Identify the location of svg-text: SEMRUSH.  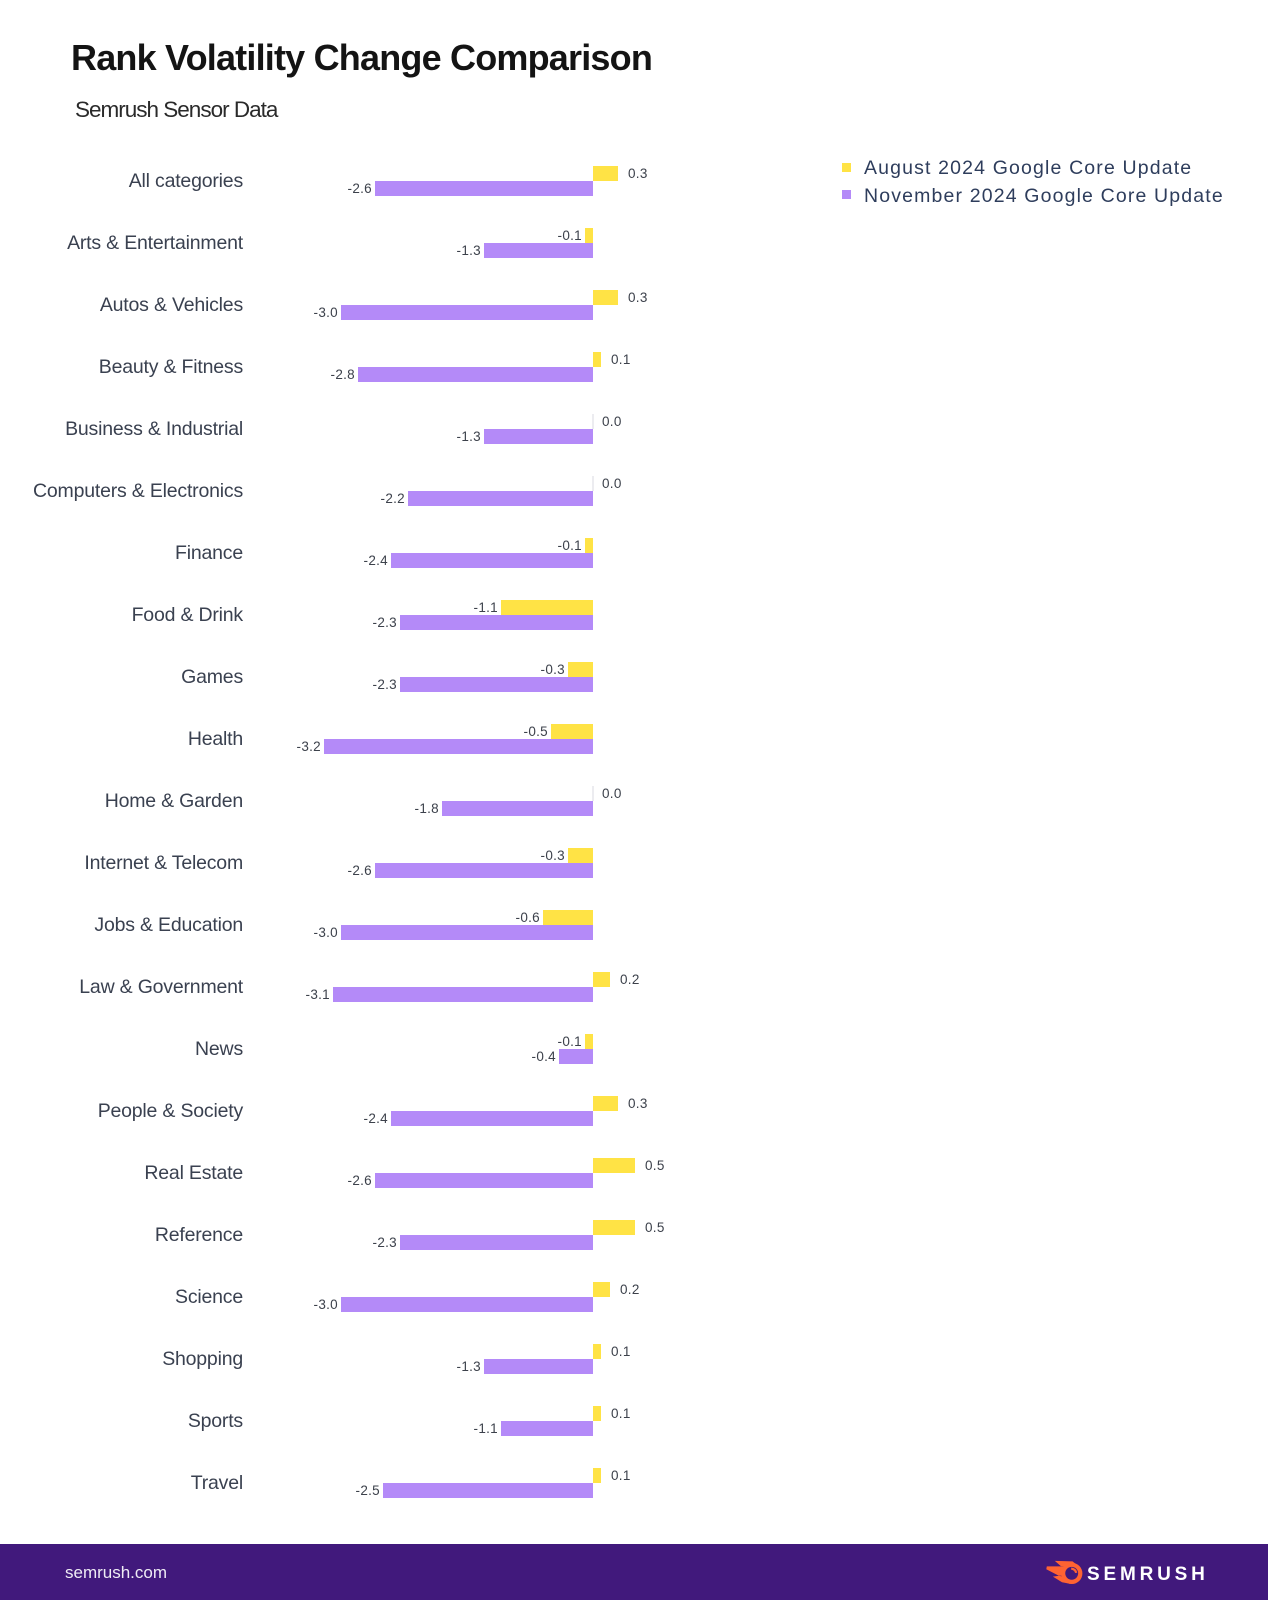
(1148, 1574).